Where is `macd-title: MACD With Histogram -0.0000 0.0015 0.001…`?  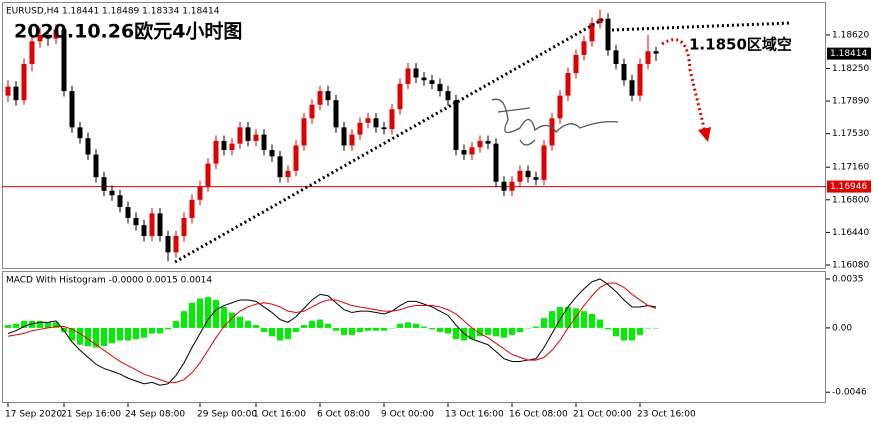
macd-title: MACD With Histogram -0.0000 0.0015 0.001… is located at coordinates (109, 281).